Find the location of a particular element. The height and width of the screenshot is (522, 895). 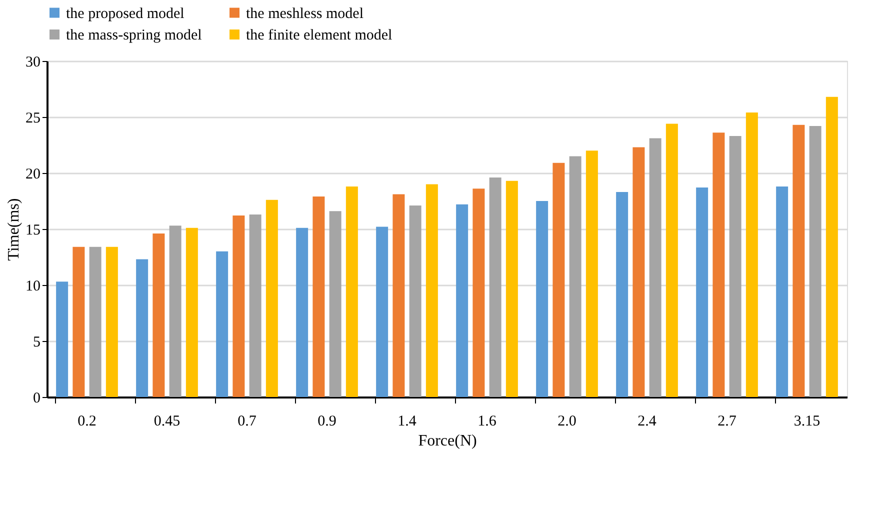

legend-label: the mass-spring model is located at coordinates (134, 36).